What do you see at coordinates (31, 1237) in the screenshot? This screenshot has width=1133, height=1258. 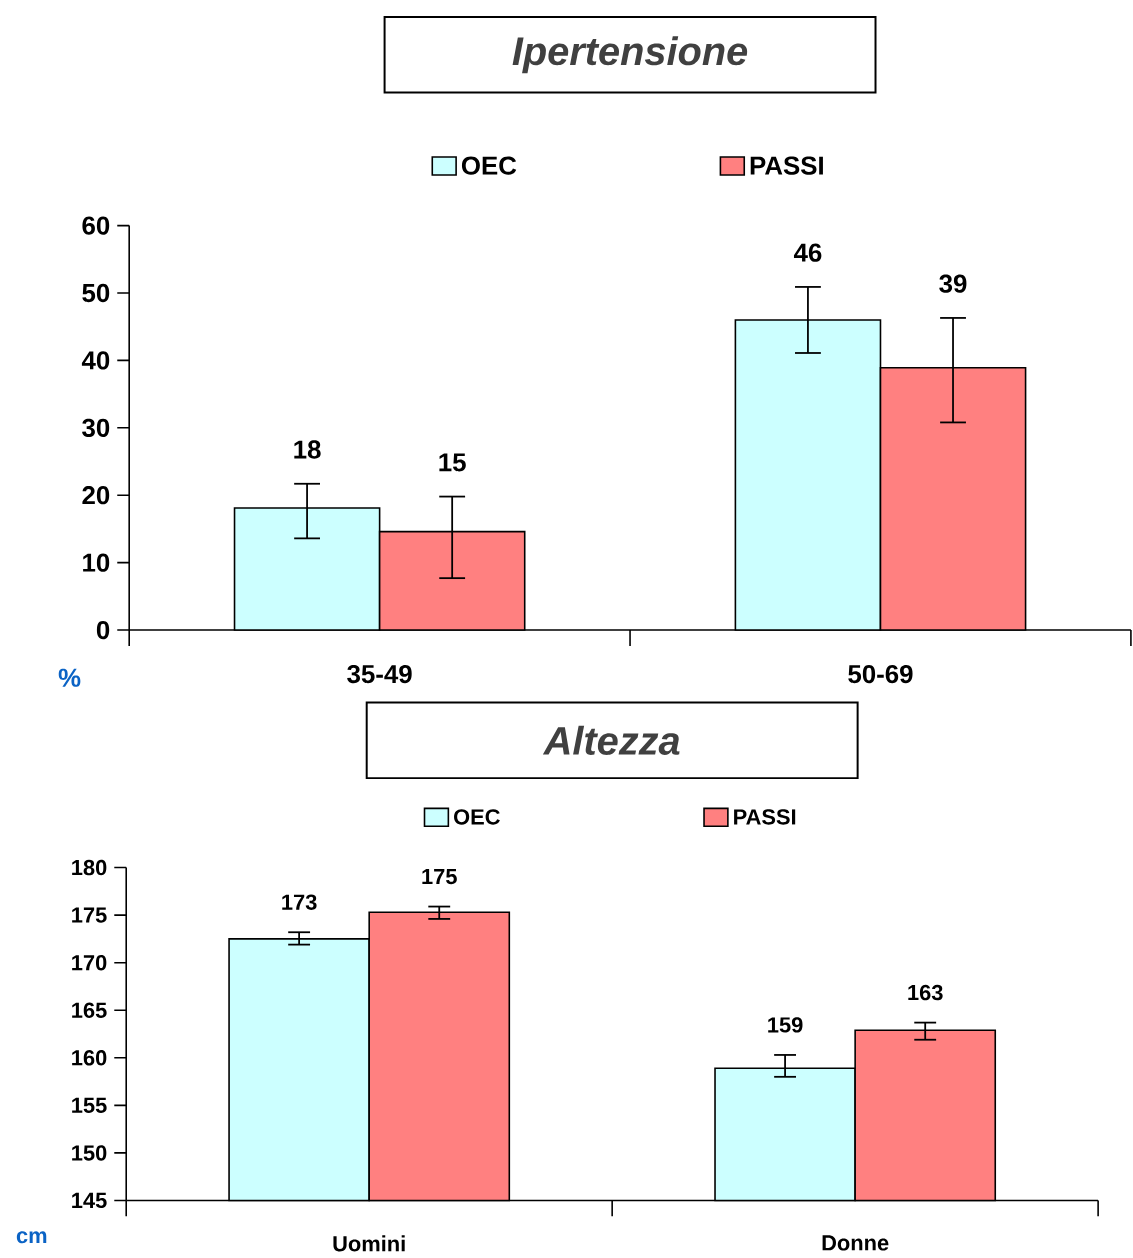 I see `y-axis-title: cm` at bounding box center [31, 1237].